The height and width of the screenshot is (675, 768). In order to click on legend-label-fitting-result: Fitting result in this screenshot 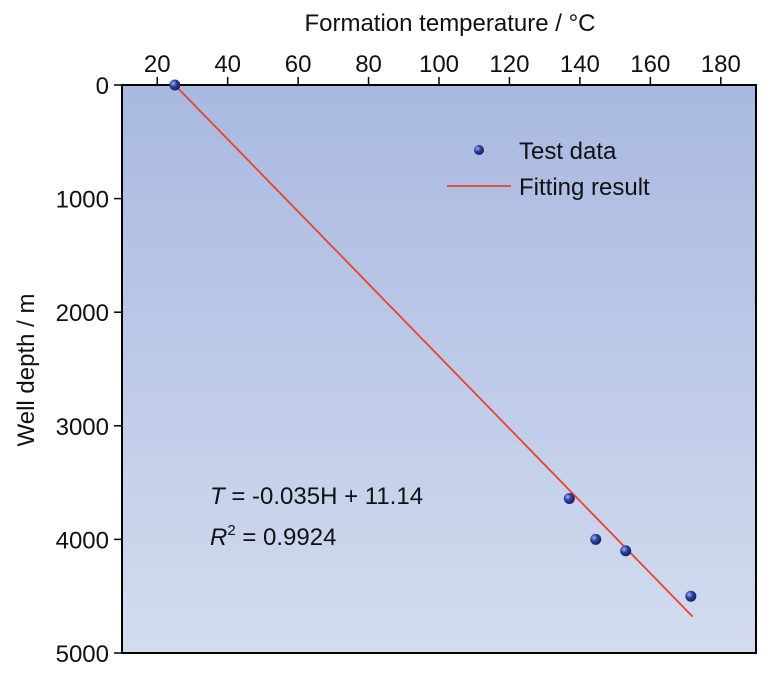, I will do `click(584, 187)`.